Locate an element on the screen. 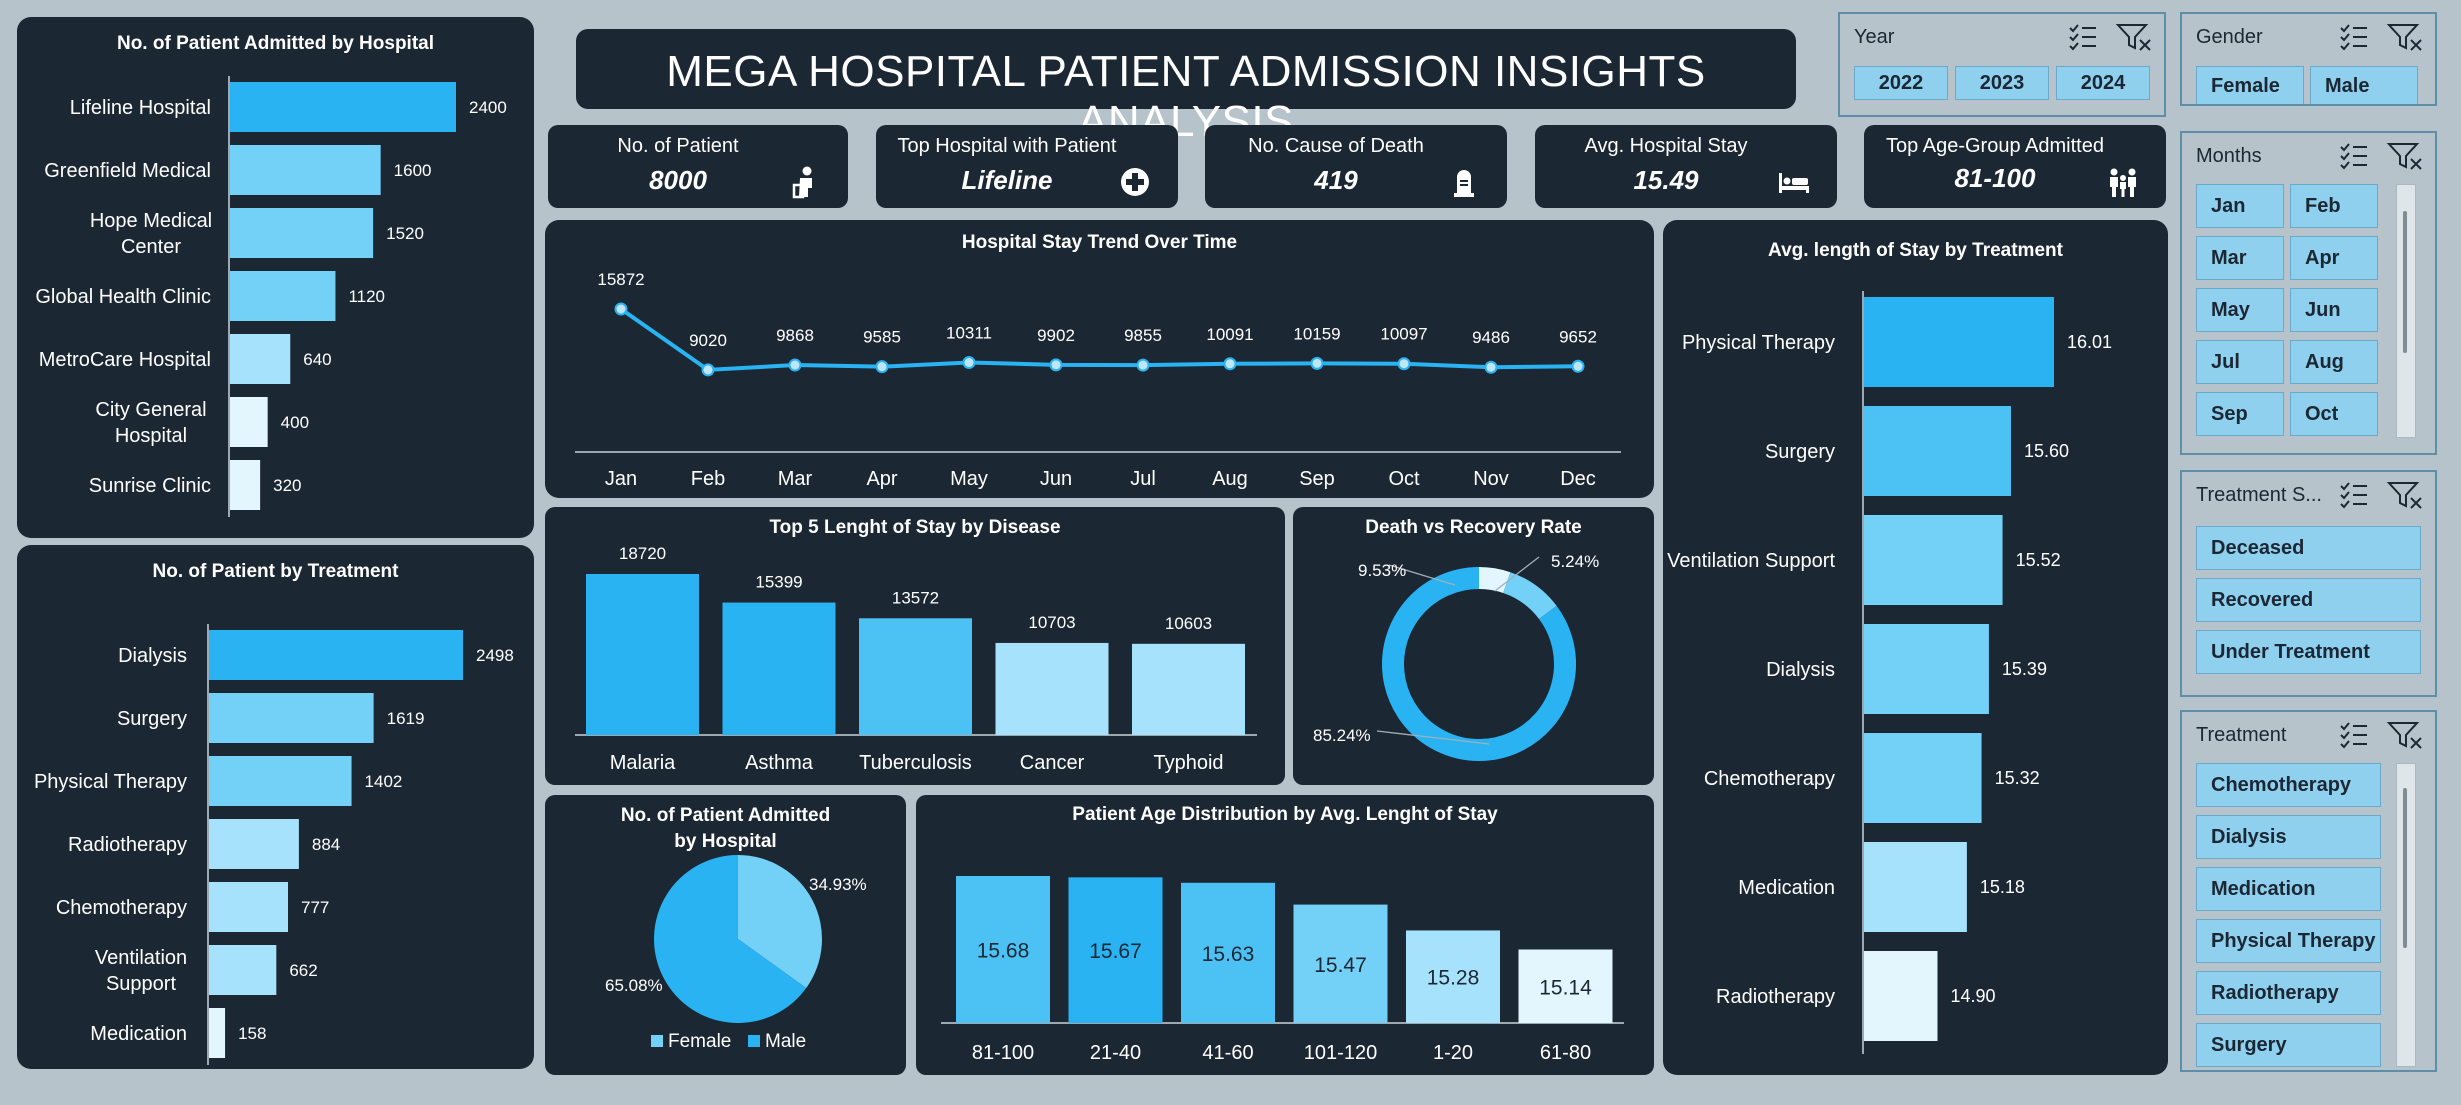 Image resolution: width=2461 pixels, height=1105 pixels. x-tick-label: Cancer is located at coordinates (1052, 763).